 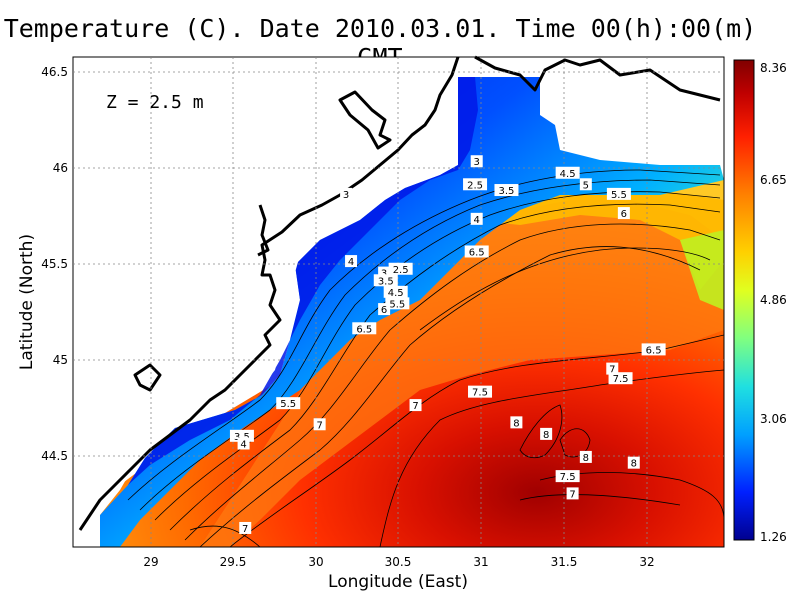 What do you see at coordinates (773, 302) in the screenshot?
I see `colorbar-ticks: 8.36 6.65 4.86 3.06 1.26` at bounding box center [773, 302].